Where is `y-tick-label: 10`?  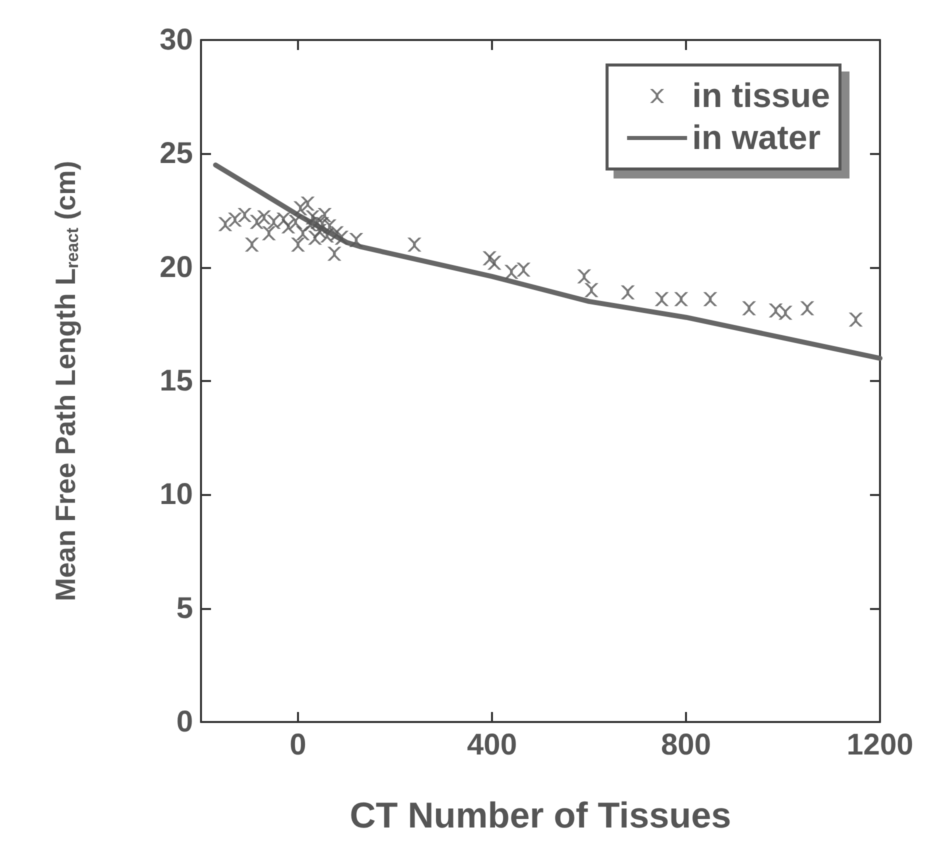 y-tick-label: 10 is located at coordinates (176, 495).